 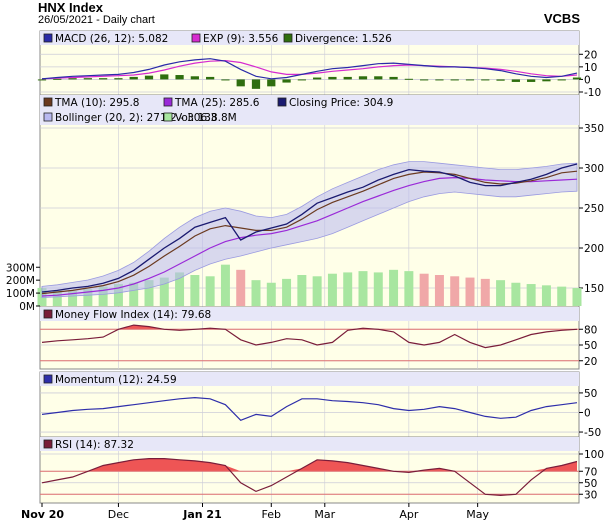 What do you see at coordinates (201, 514) in the screenshot?
I see `x-tick-label: Jan 21` at bounding box center [201, 514].